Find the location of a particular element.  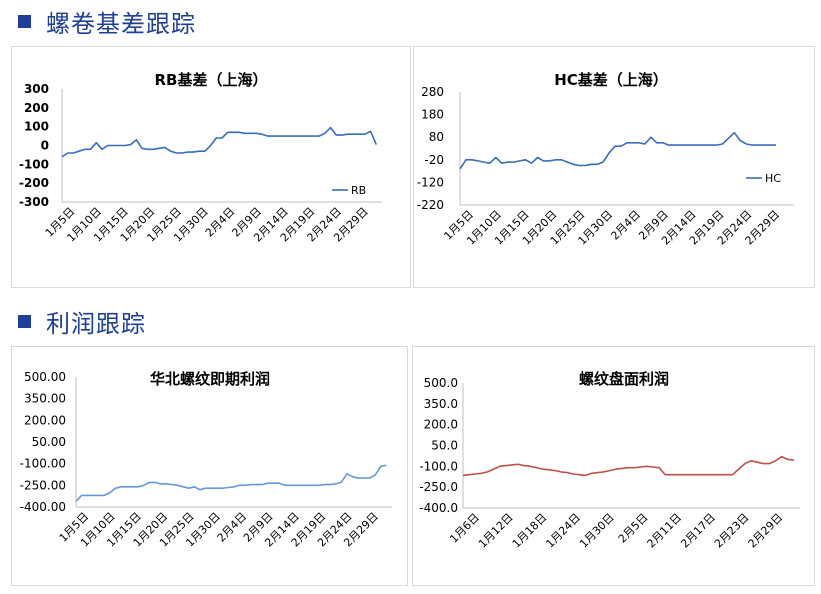

y-tick-label: 500.00 is located at coordinates (45, 377).